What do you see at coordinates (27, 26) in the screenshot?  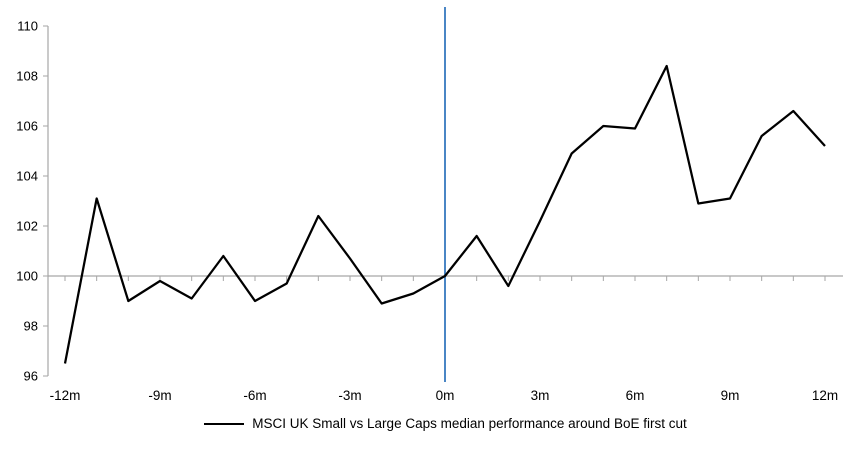 I see `y-tick-label: 110` at bounding box center [27, 26].